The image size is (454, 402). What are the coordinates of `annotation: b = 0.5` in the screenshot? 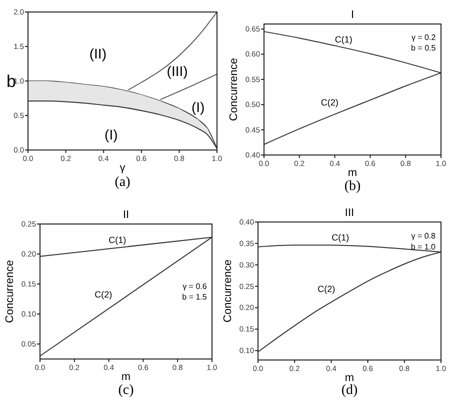 It's located at (423, 47).